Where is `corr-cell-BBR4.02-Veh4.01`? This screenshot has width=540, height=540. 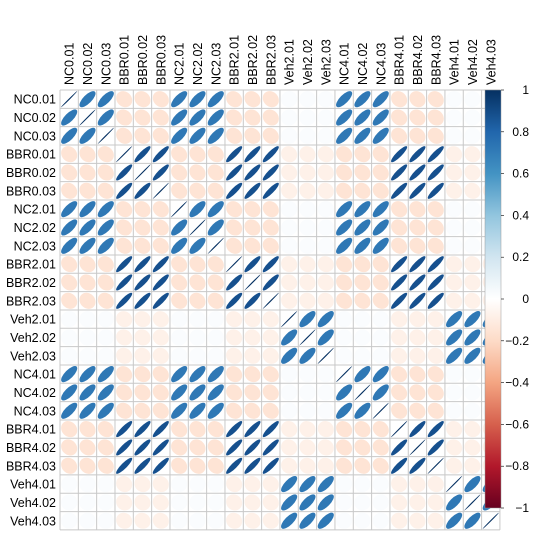 corr-cell-BBR4.02-Veh4.01 is located at coordinates (454, 447).